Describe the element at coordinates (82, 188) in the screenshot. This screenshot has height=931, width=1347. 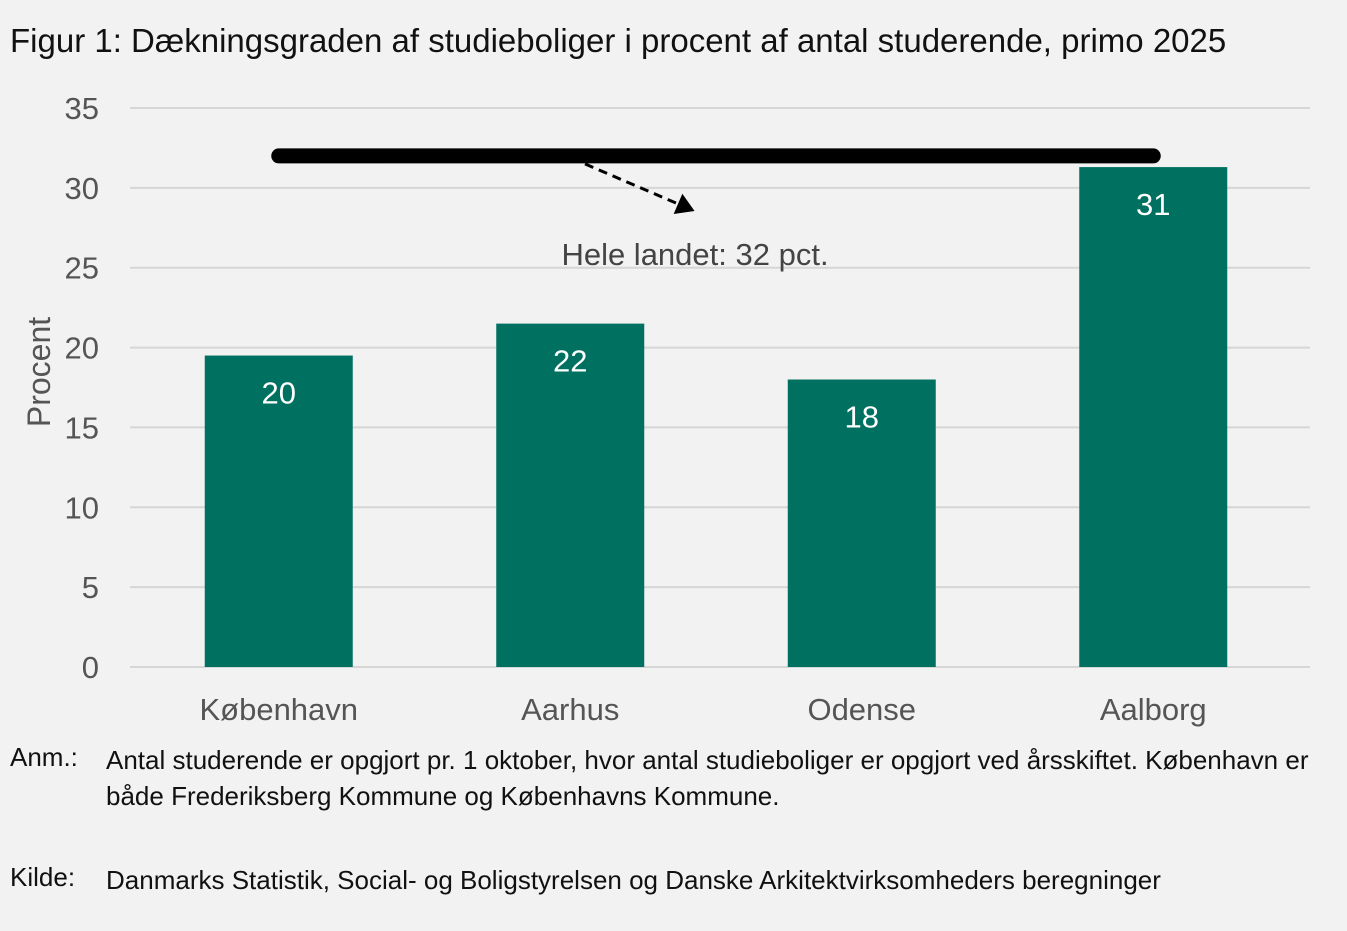
I see `y-tick-label: 30` at that location.